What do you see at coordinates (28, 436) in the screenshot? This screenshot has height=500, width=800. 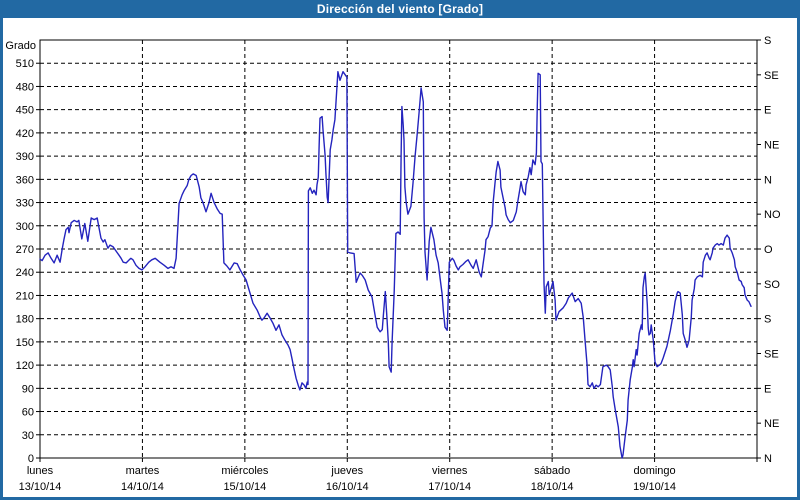 I see `y-axis-tick-label: 30` at bounding box center [28, 436].